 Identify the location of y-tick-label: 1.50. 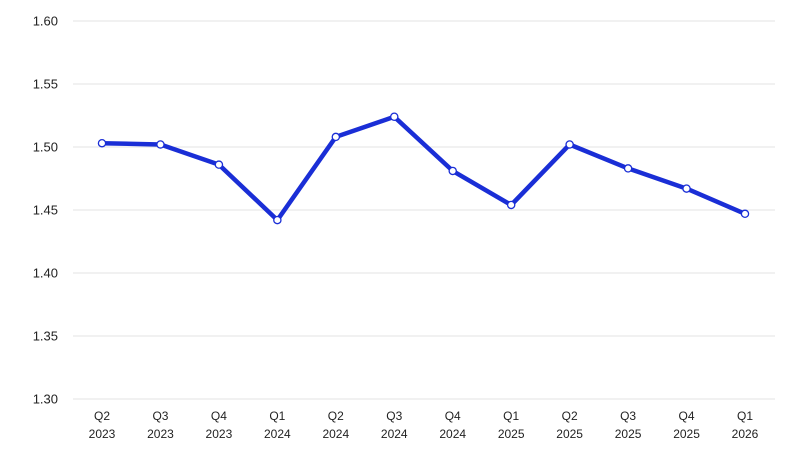
(45, 147).